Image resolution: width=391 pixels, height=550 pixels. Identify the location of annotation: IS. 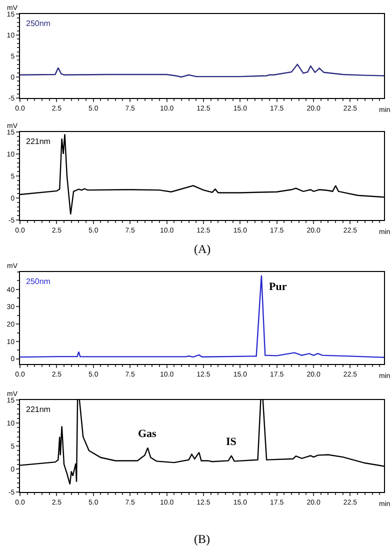
(231, 442).